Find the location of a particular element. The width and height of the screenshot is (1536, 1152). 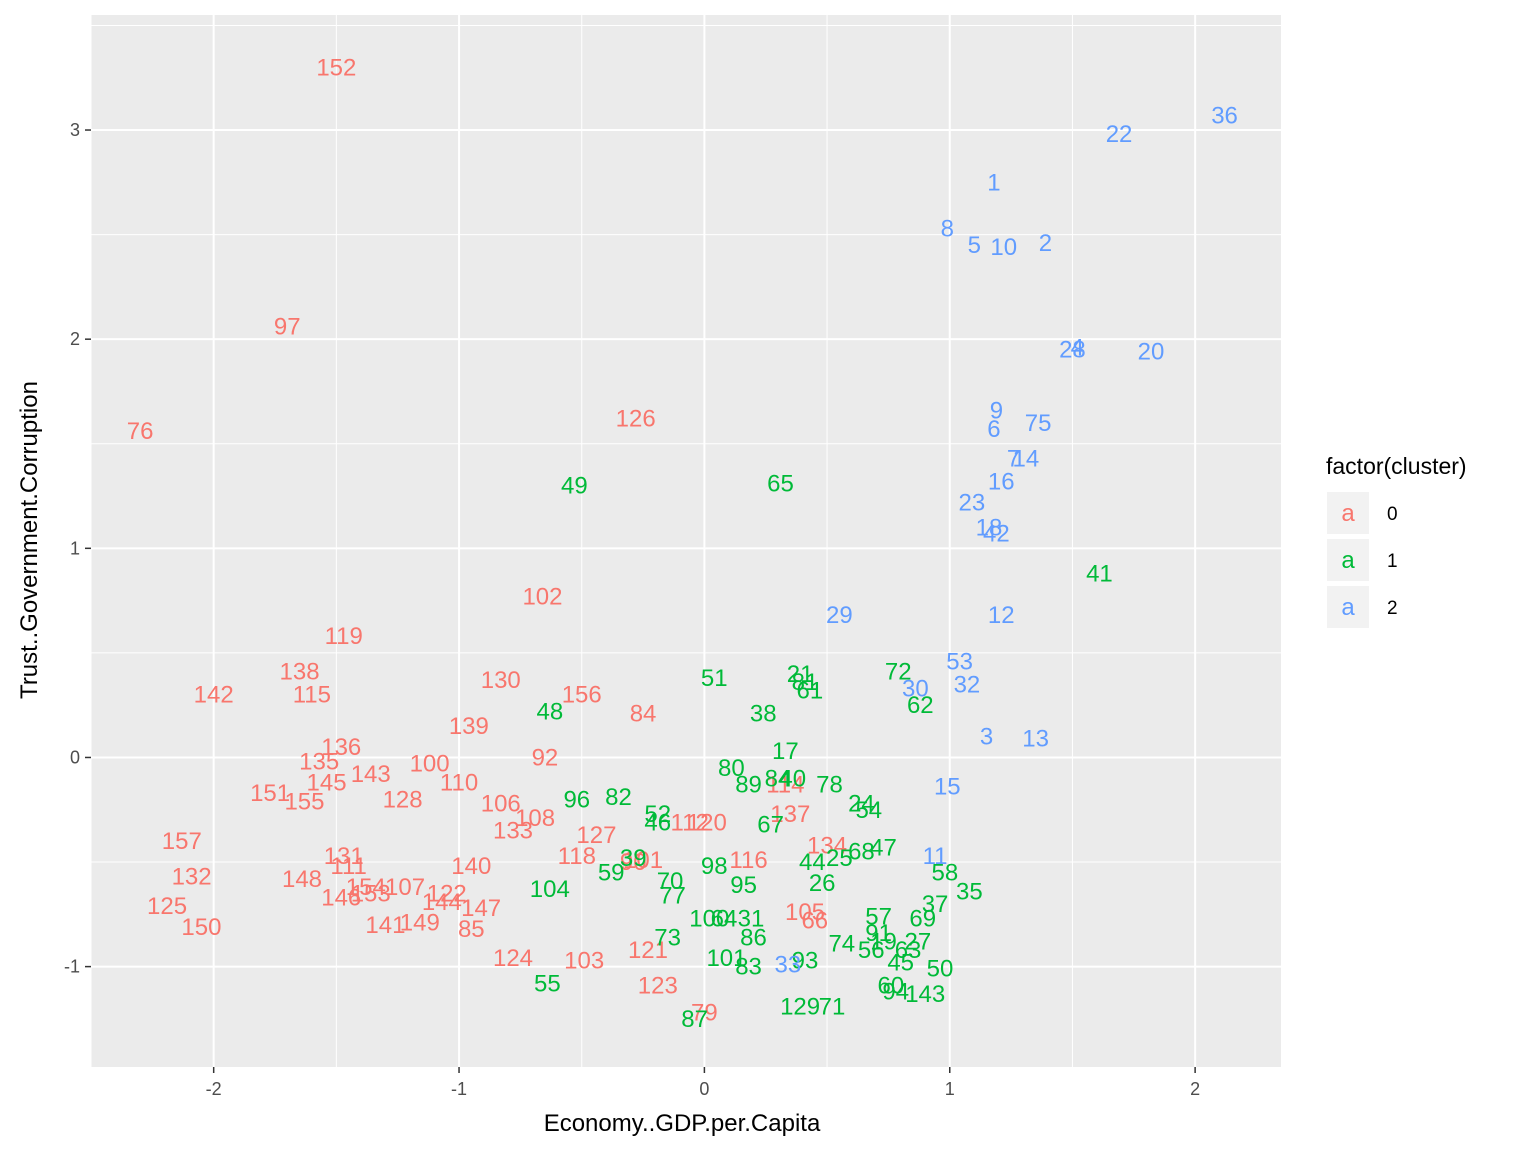

point-label: 24 is located at coordinates (861, 803).